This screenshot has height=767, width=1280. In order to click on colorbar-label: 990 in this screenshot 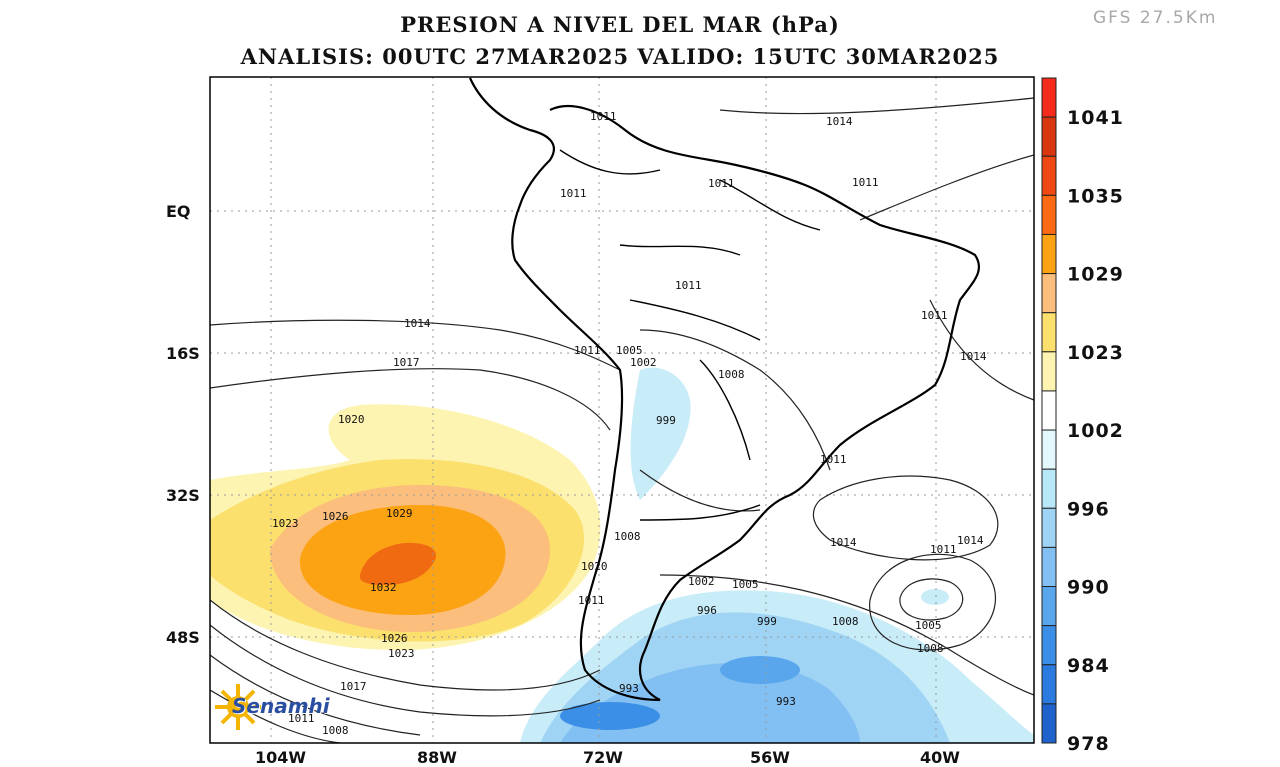, I will do `click(1088, 588)`.